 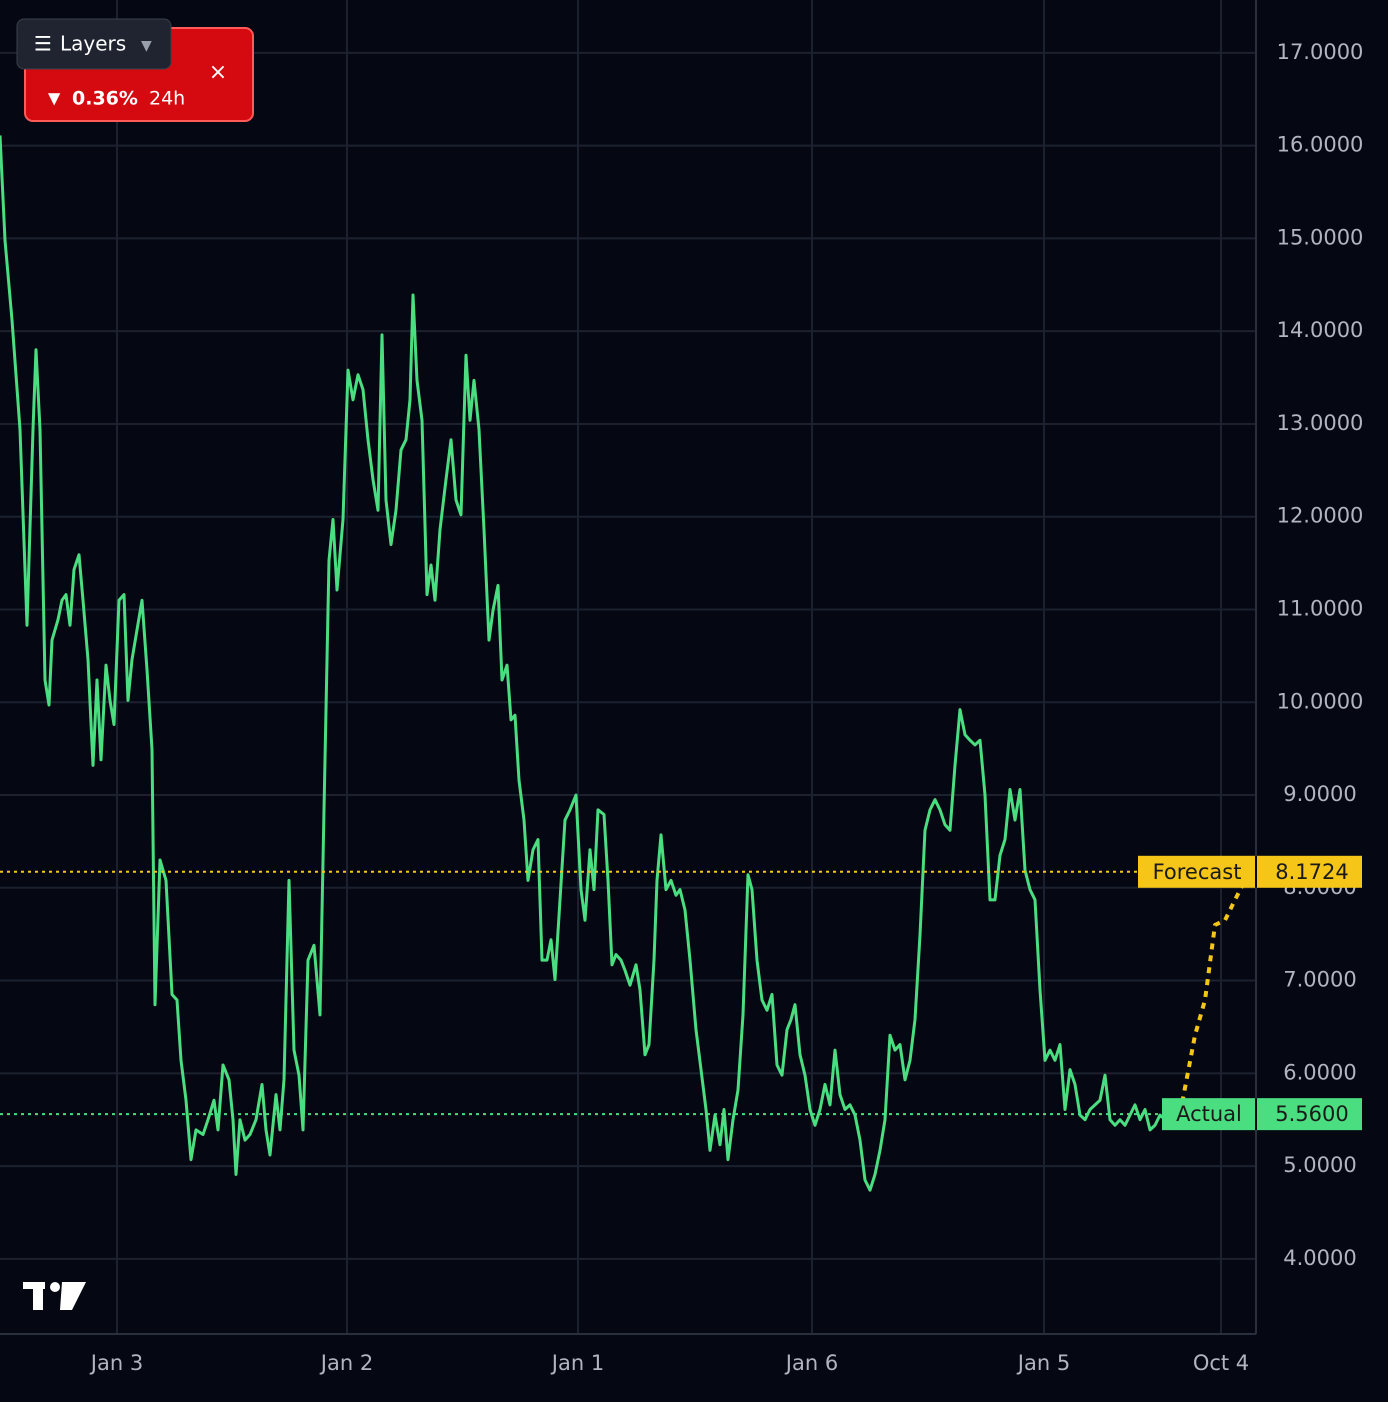 I want to click on y-tick-label: 13.0000, so click(x=1320, y=423).